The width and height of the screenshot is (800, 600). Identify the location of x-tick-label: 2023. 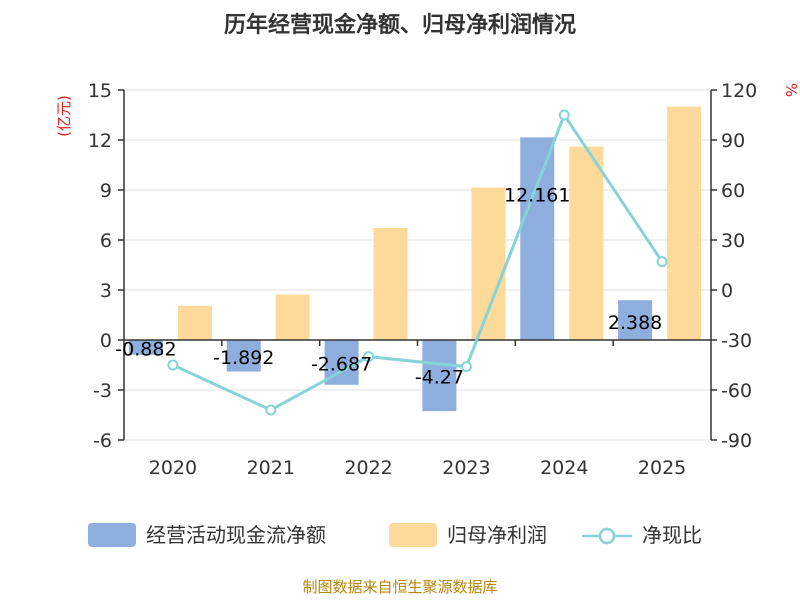
(466, 468).